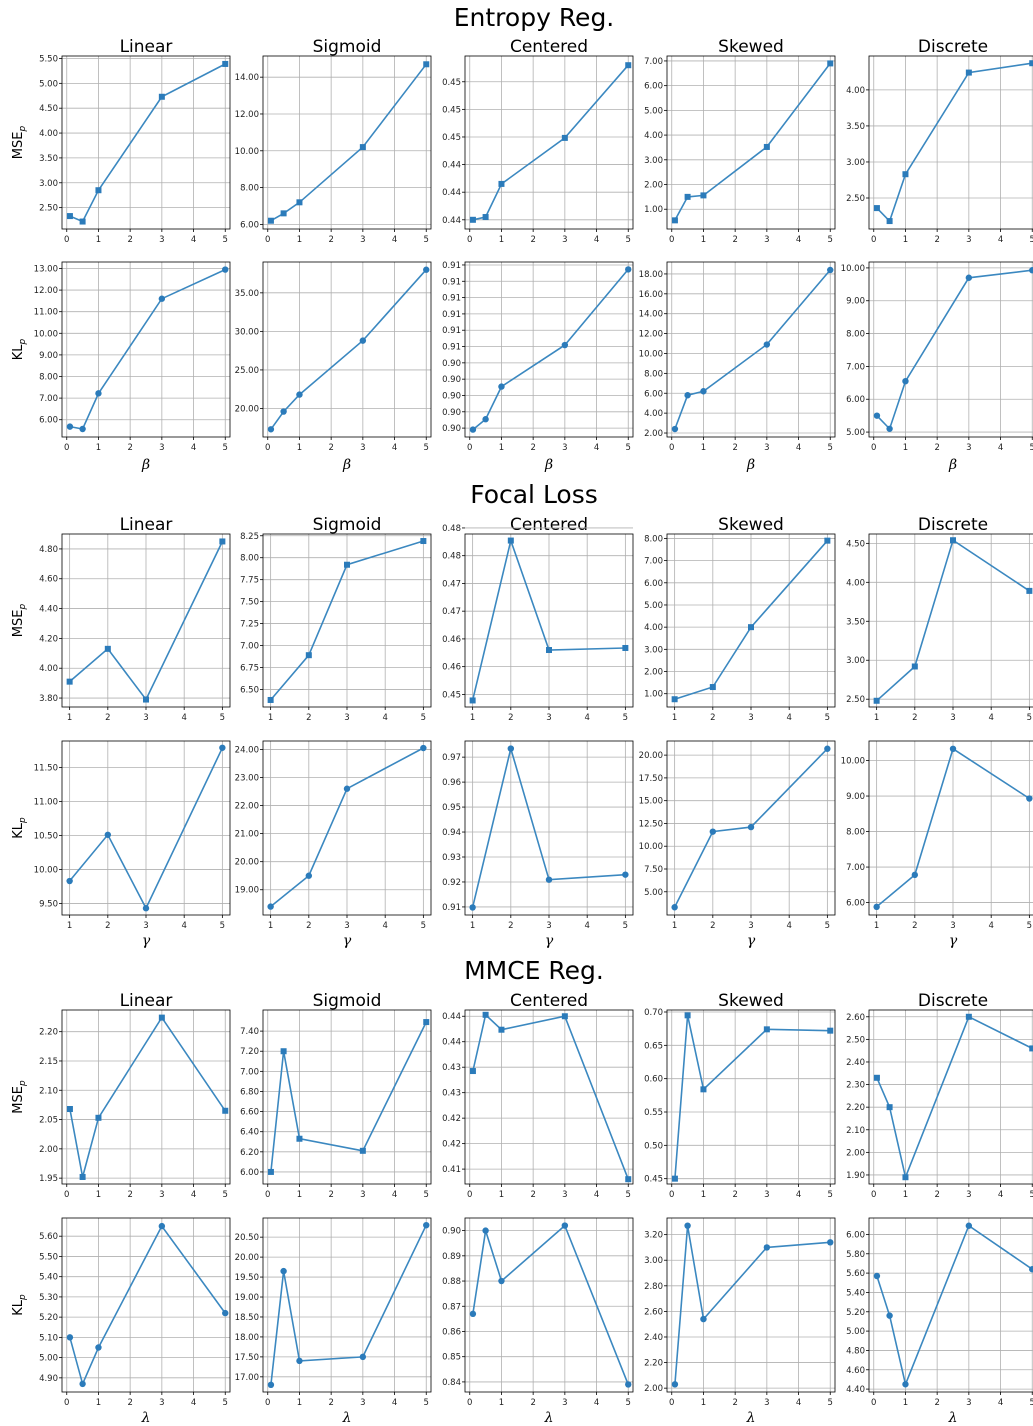 The width and height of the screenshot is (1033, 1426). I want to click on y-tick-label: 12.50, so click(651, 824).